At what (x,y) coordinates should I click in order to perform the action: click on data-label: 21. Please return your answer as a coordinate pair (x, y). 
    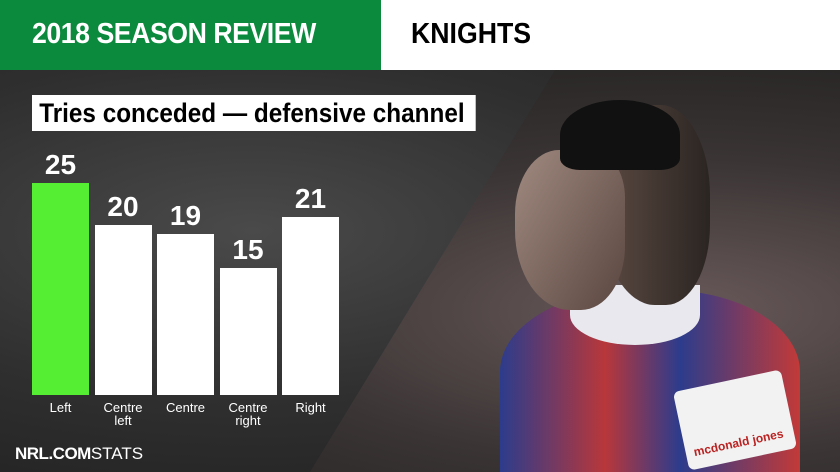
    Looking at the image, I should click on (310, 198).